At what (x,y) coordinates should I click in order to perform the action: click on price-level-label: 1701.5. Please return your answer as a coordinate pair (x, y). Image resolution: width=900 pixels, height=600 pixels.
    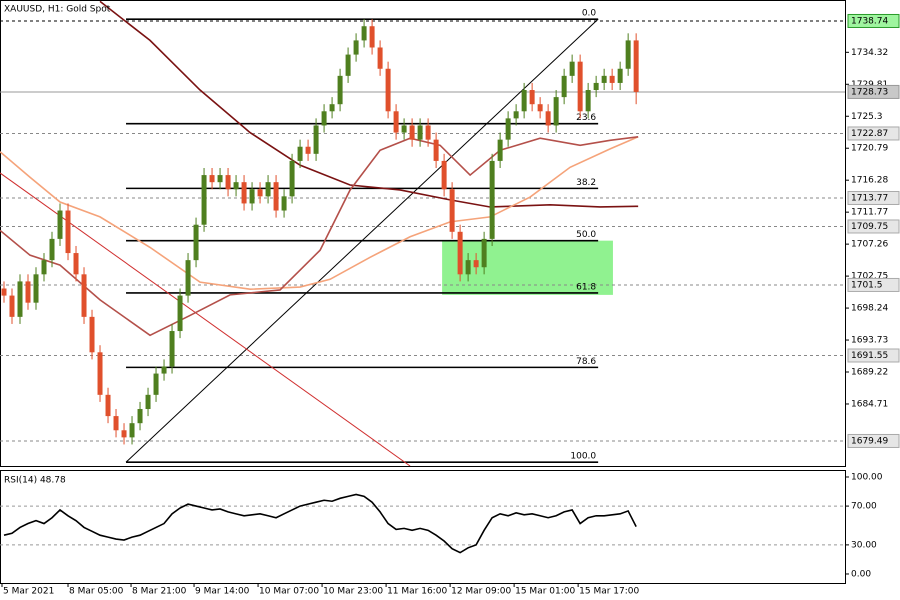
    Looking at the image, I should click on (867, 285).